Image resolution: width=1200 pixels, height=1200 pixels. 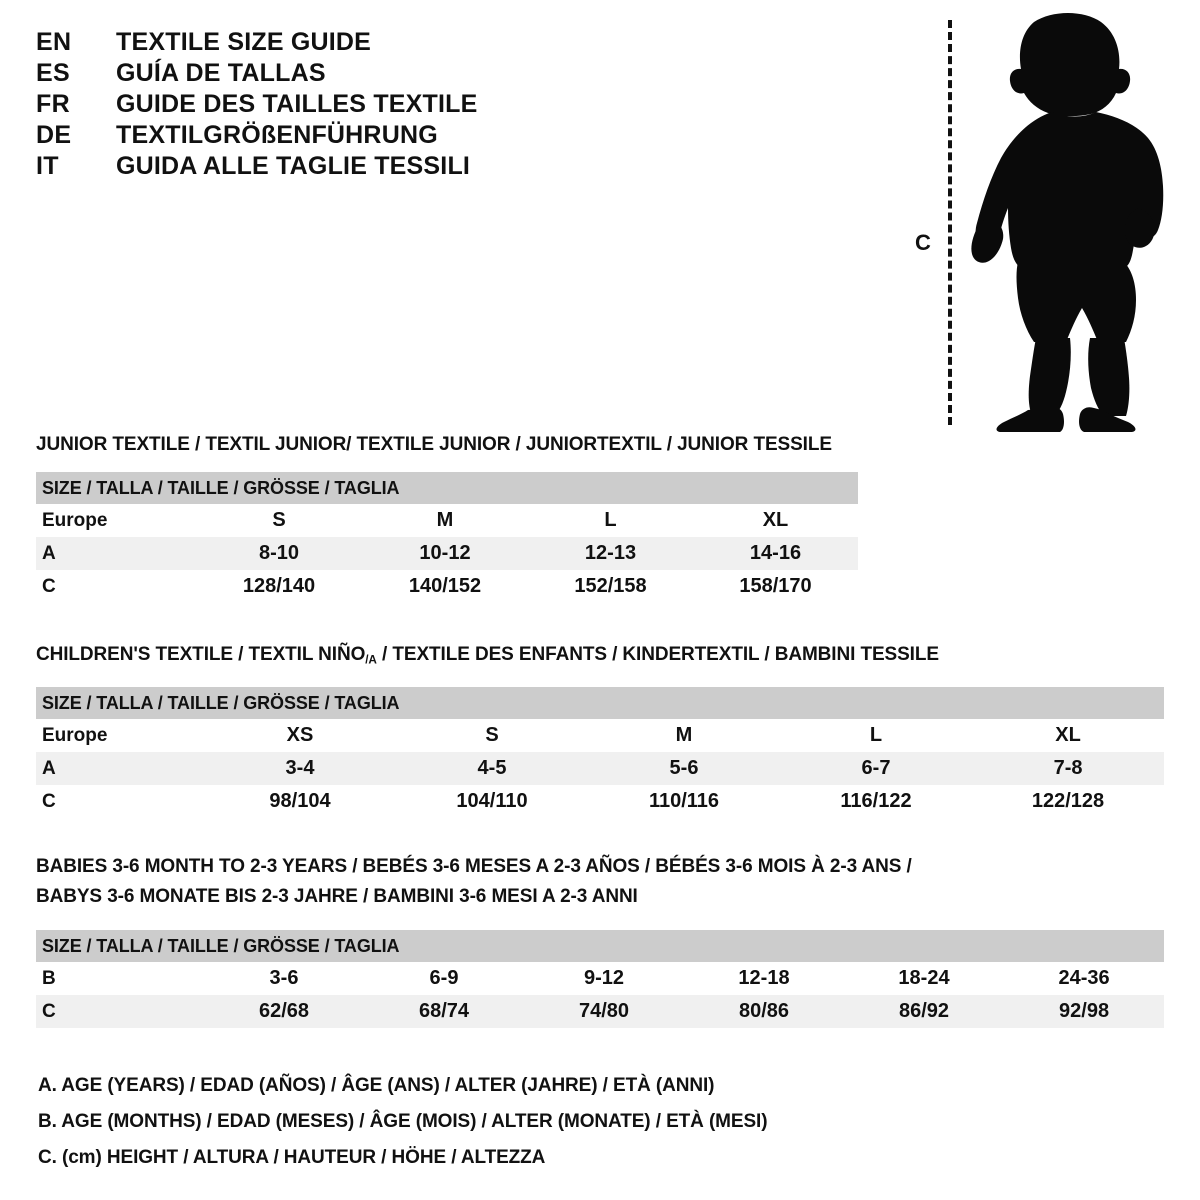 I want to click on table-cell: 86/92, so click(x=924, y=1011).